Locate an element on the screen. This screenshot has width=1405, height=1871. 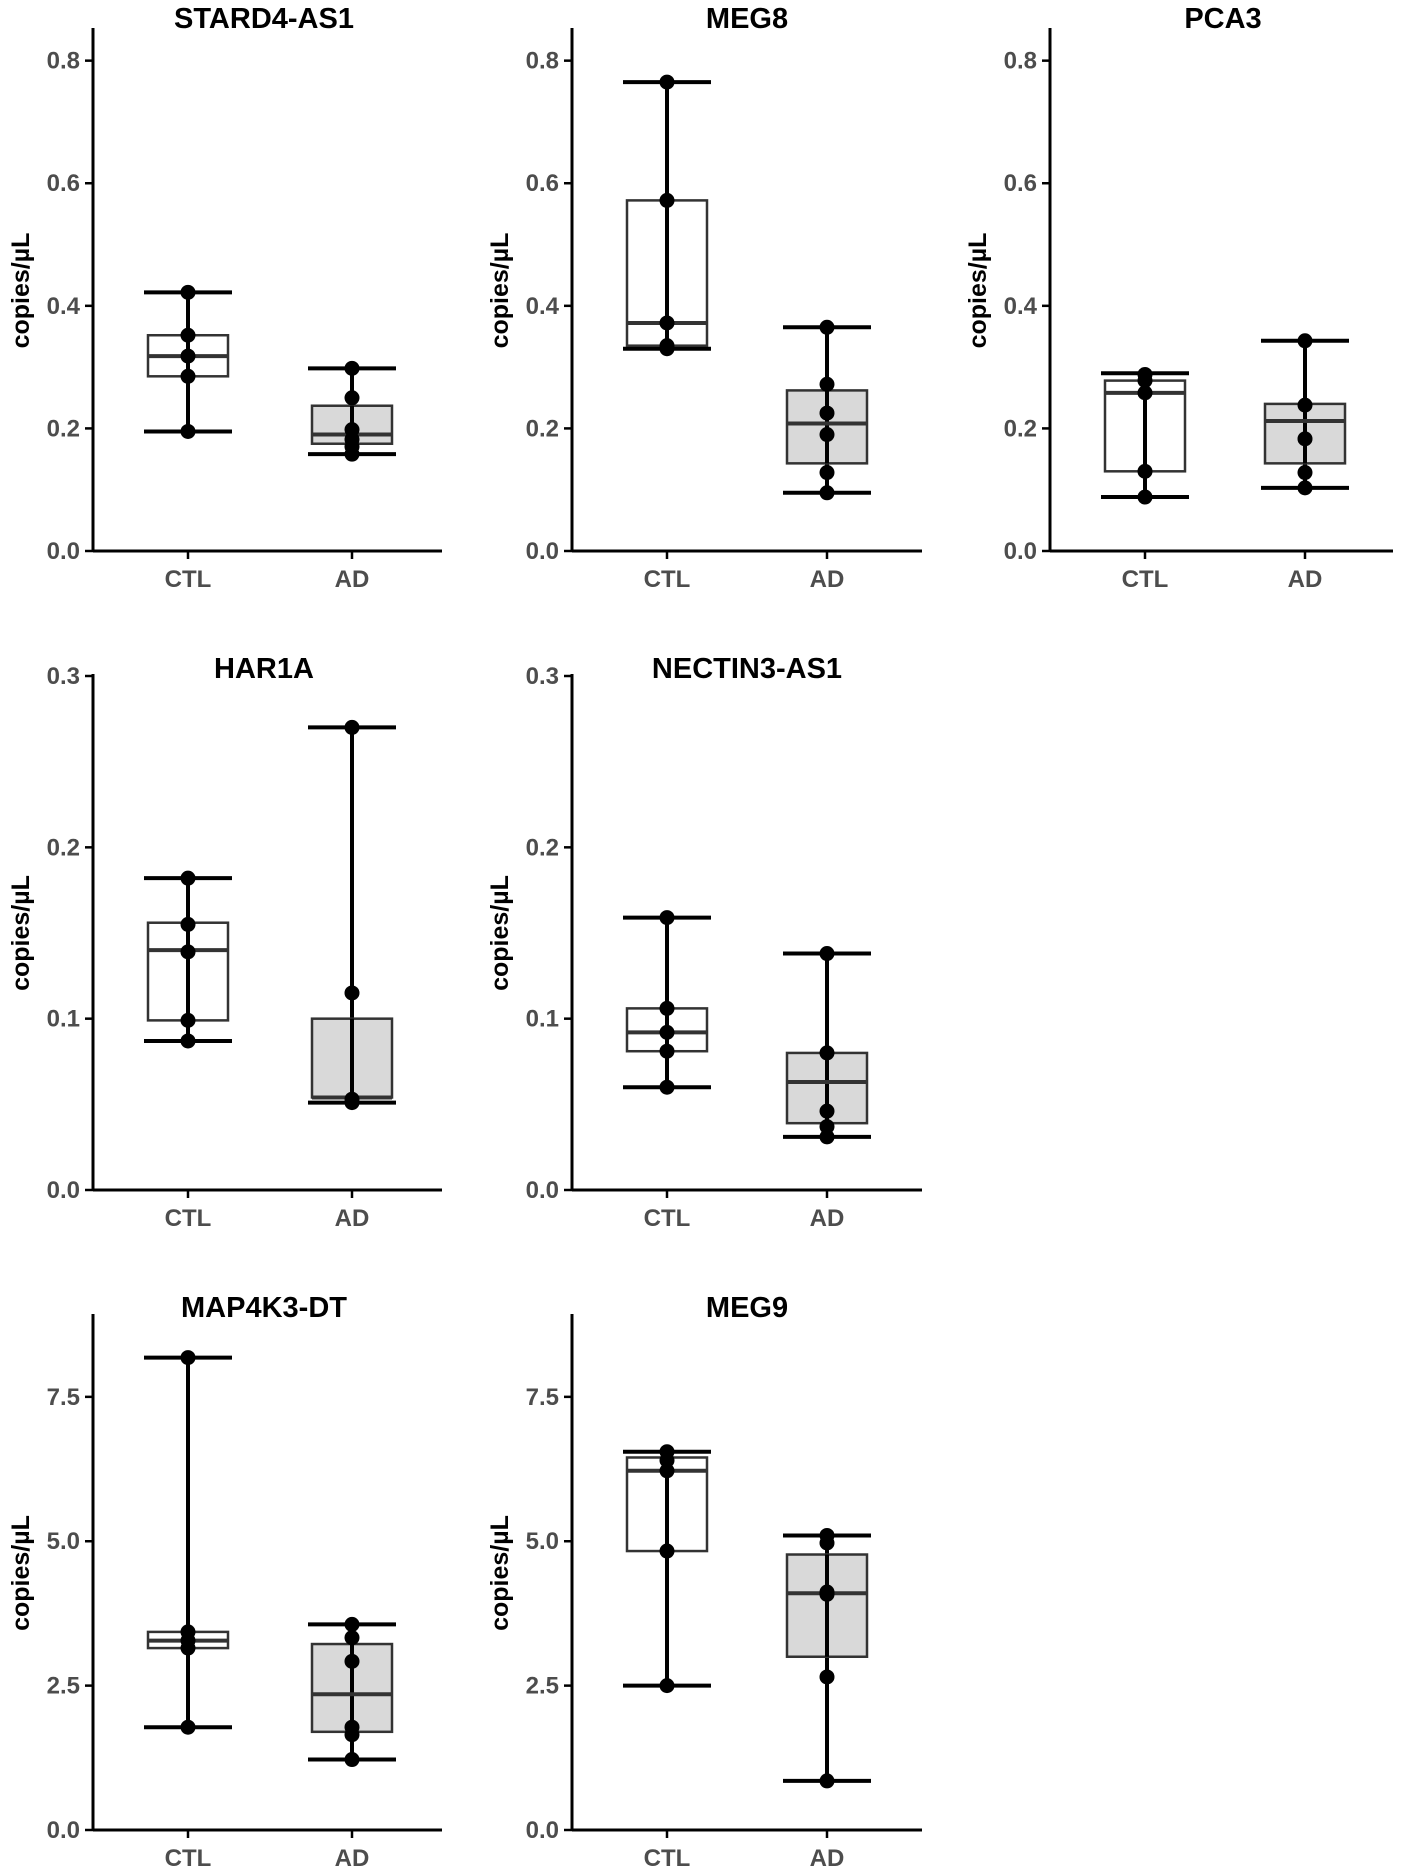
panel-3-ytick-label-2: 0.4 is located at coordinates (1021, 306).